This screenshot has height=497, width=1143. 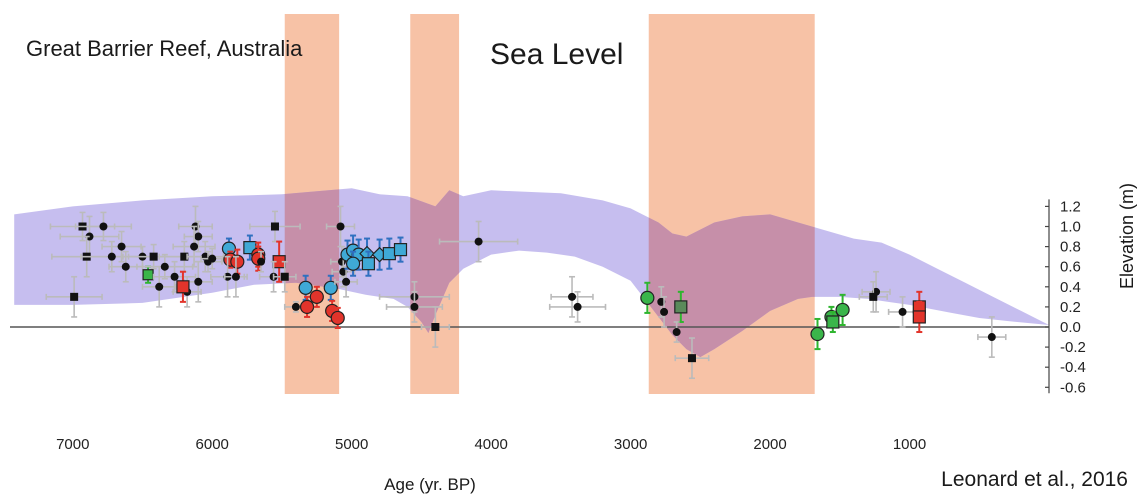 I want to click on y-tick-label: 1.2, so click(x=1070, y=206).